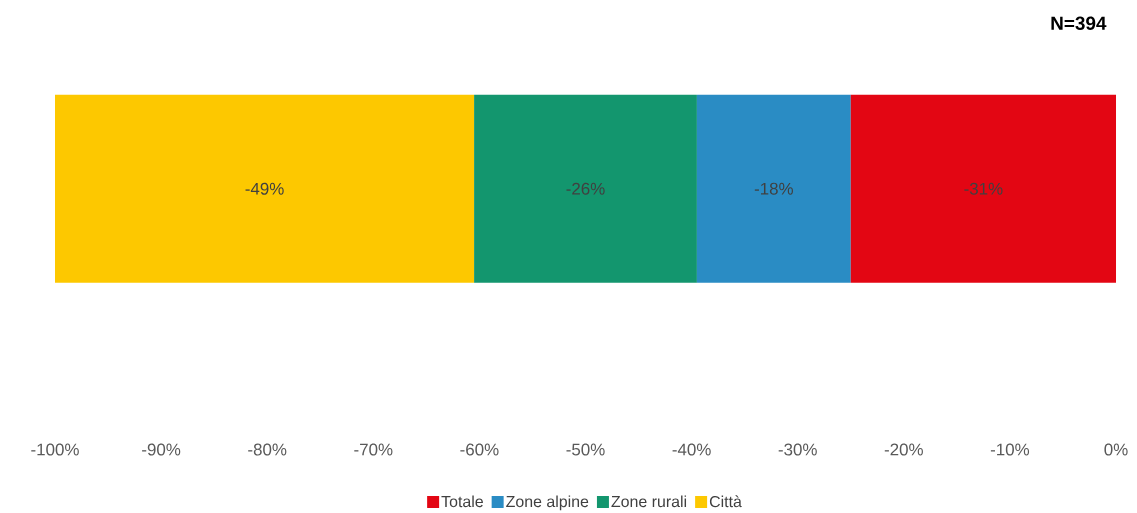 This screenshot has width=1137, height=513. What do you see at coordinates (55, 449) in the screenshot?
I see `x-tick-label: -100%` at bounding box center [55, 449].